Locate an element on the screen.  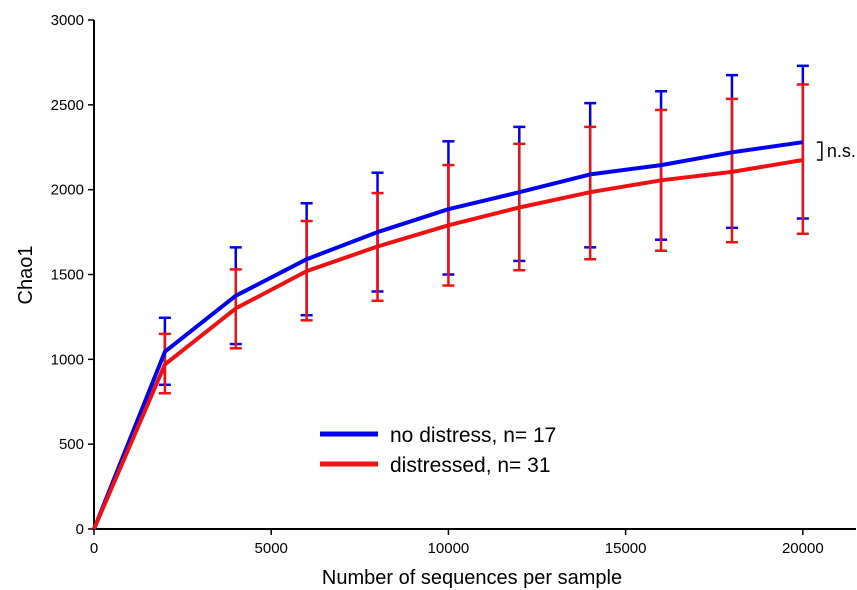
y-axis-title: Chao1 is located at coordinates (26, 275).